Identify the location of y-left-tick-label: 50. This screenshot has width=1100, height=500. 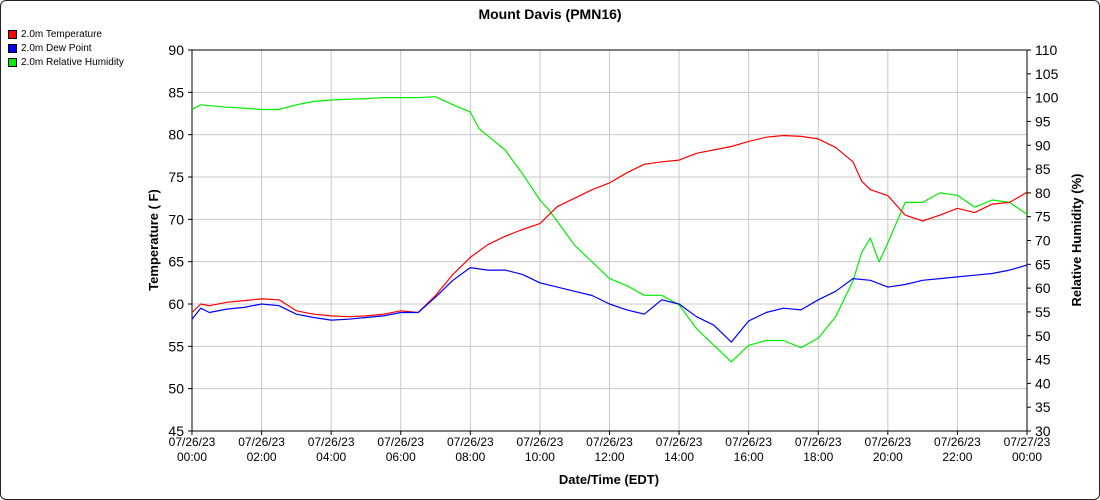
(176, 389).